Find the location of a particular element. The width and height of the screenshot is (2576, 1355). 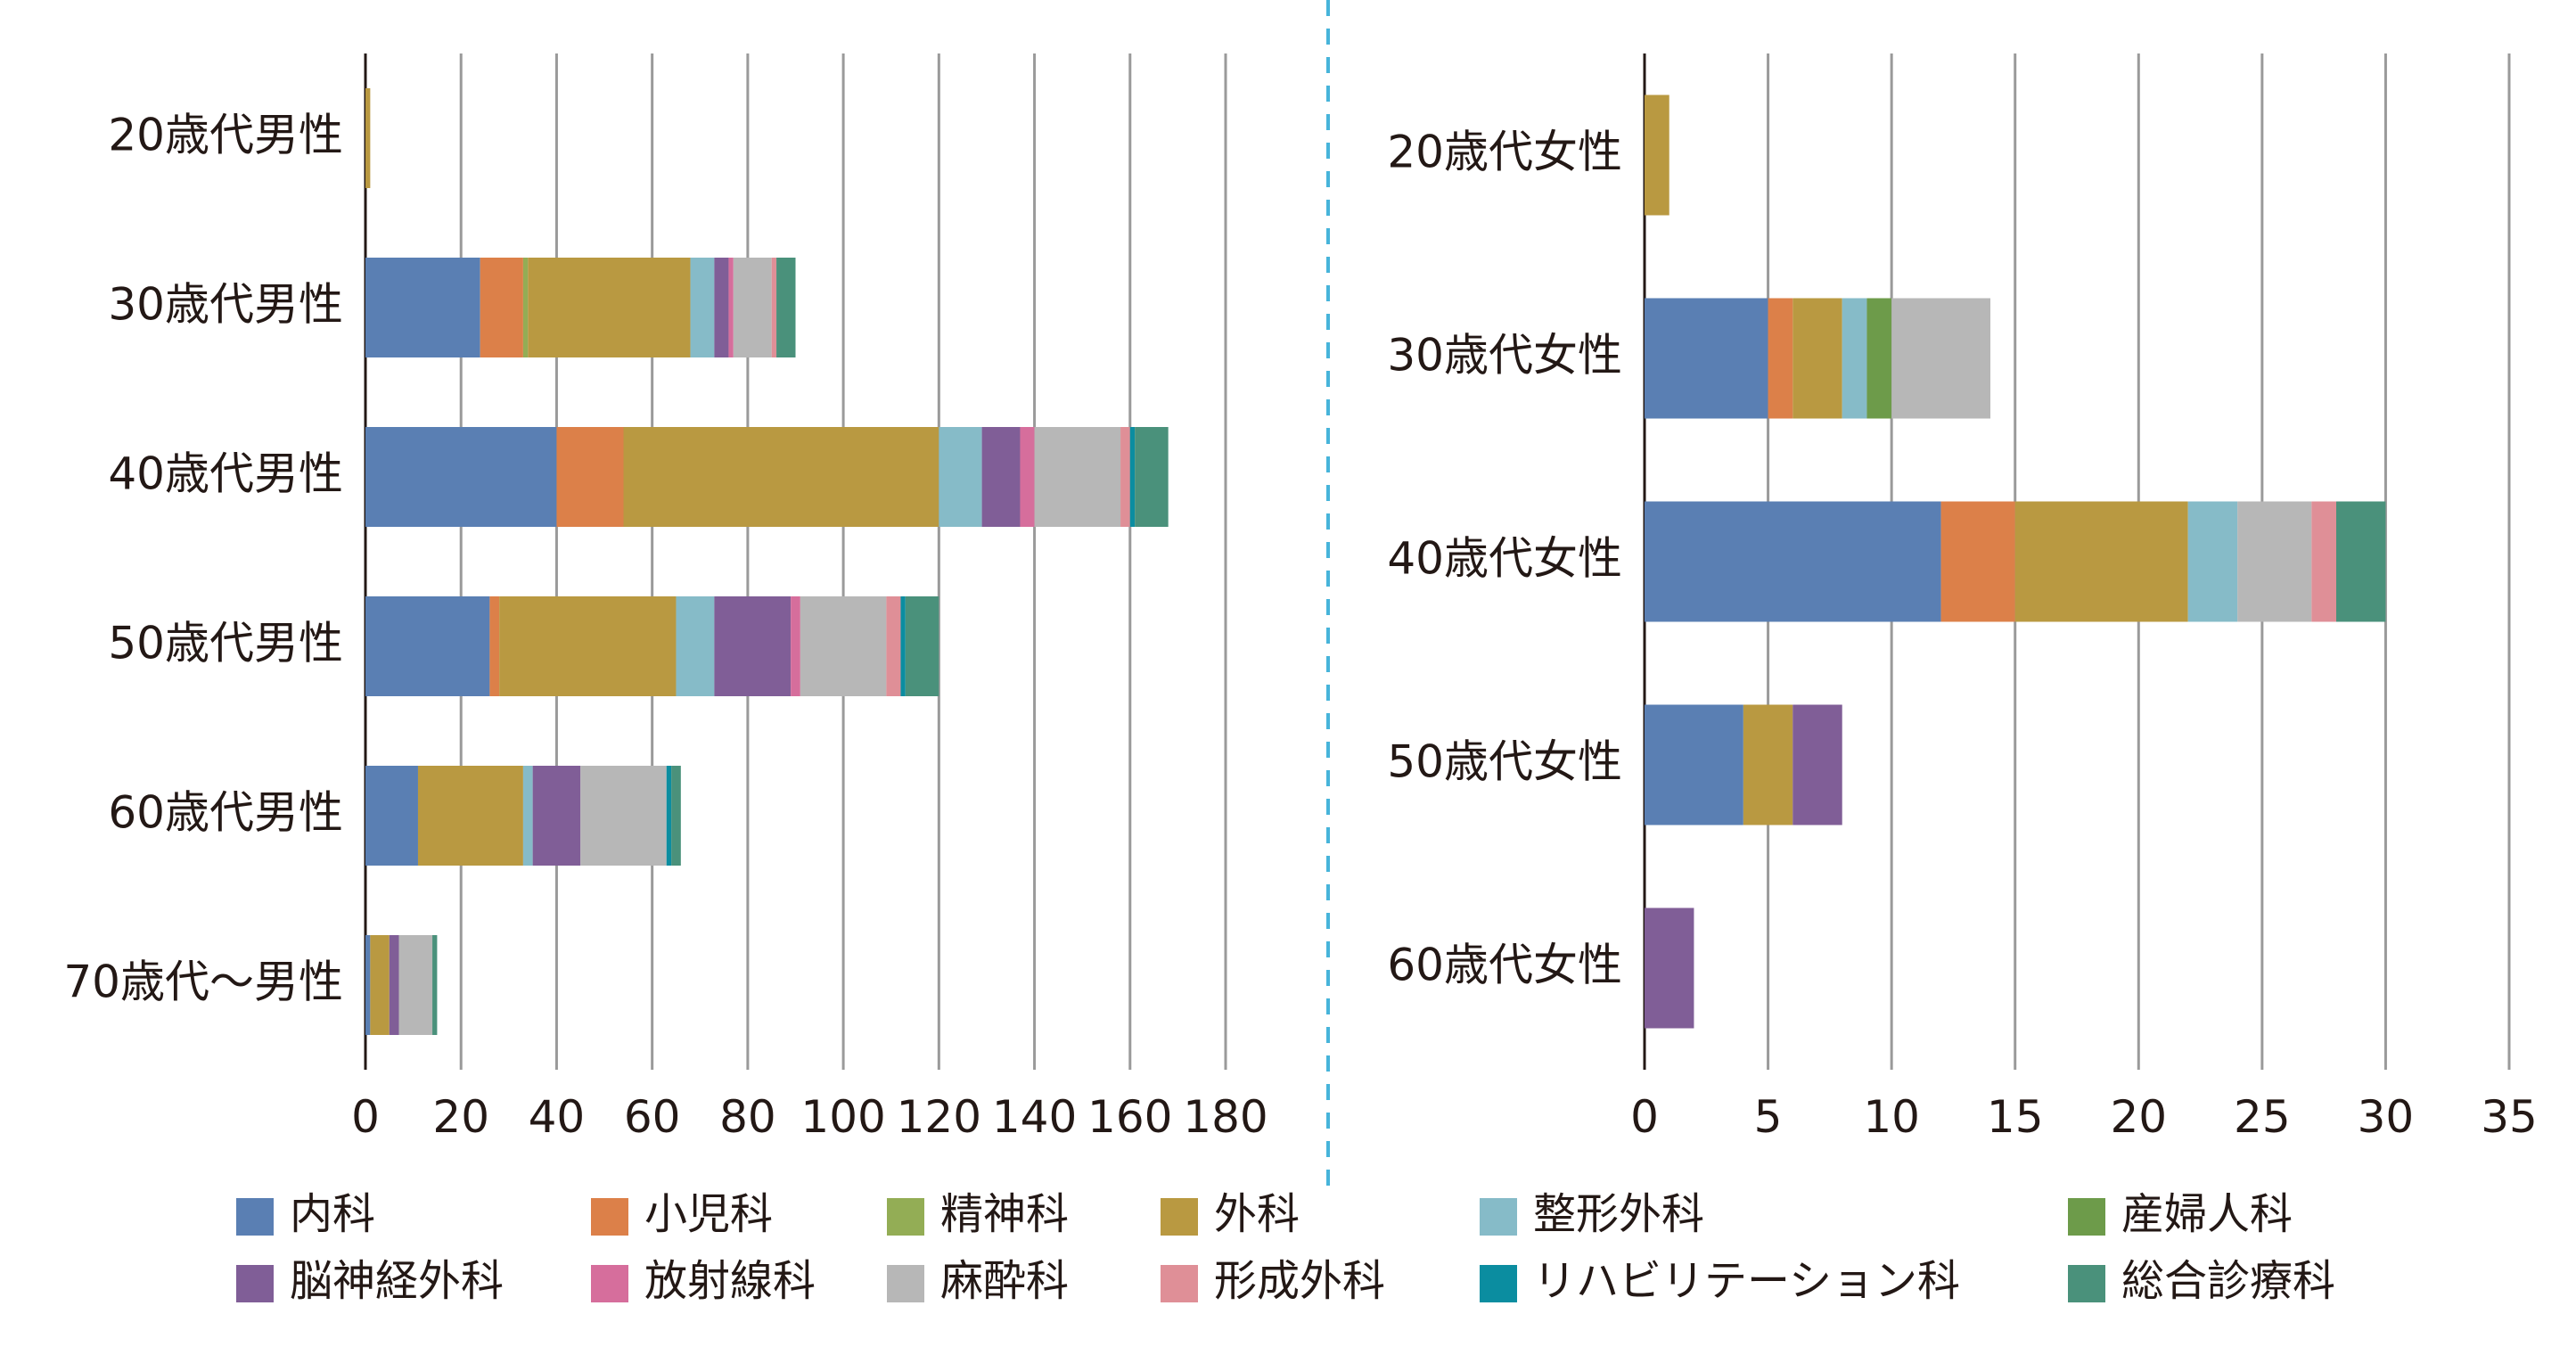

x-tick-label: 30 is located at coordinates (2386, 1117).